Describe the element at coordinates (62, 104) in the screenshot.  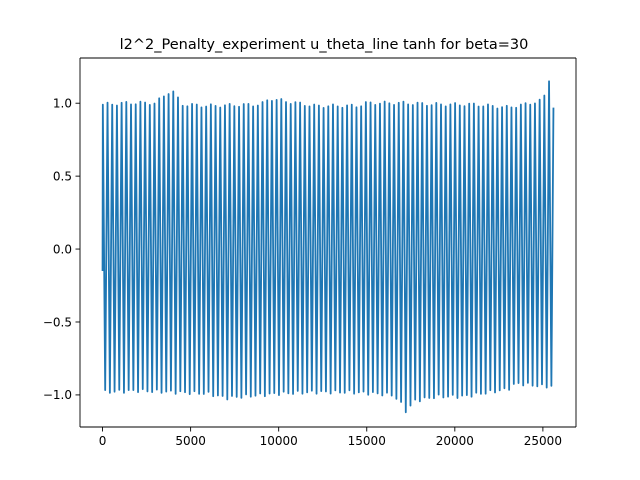
I see `y-tick-label: 1.0` at that location.